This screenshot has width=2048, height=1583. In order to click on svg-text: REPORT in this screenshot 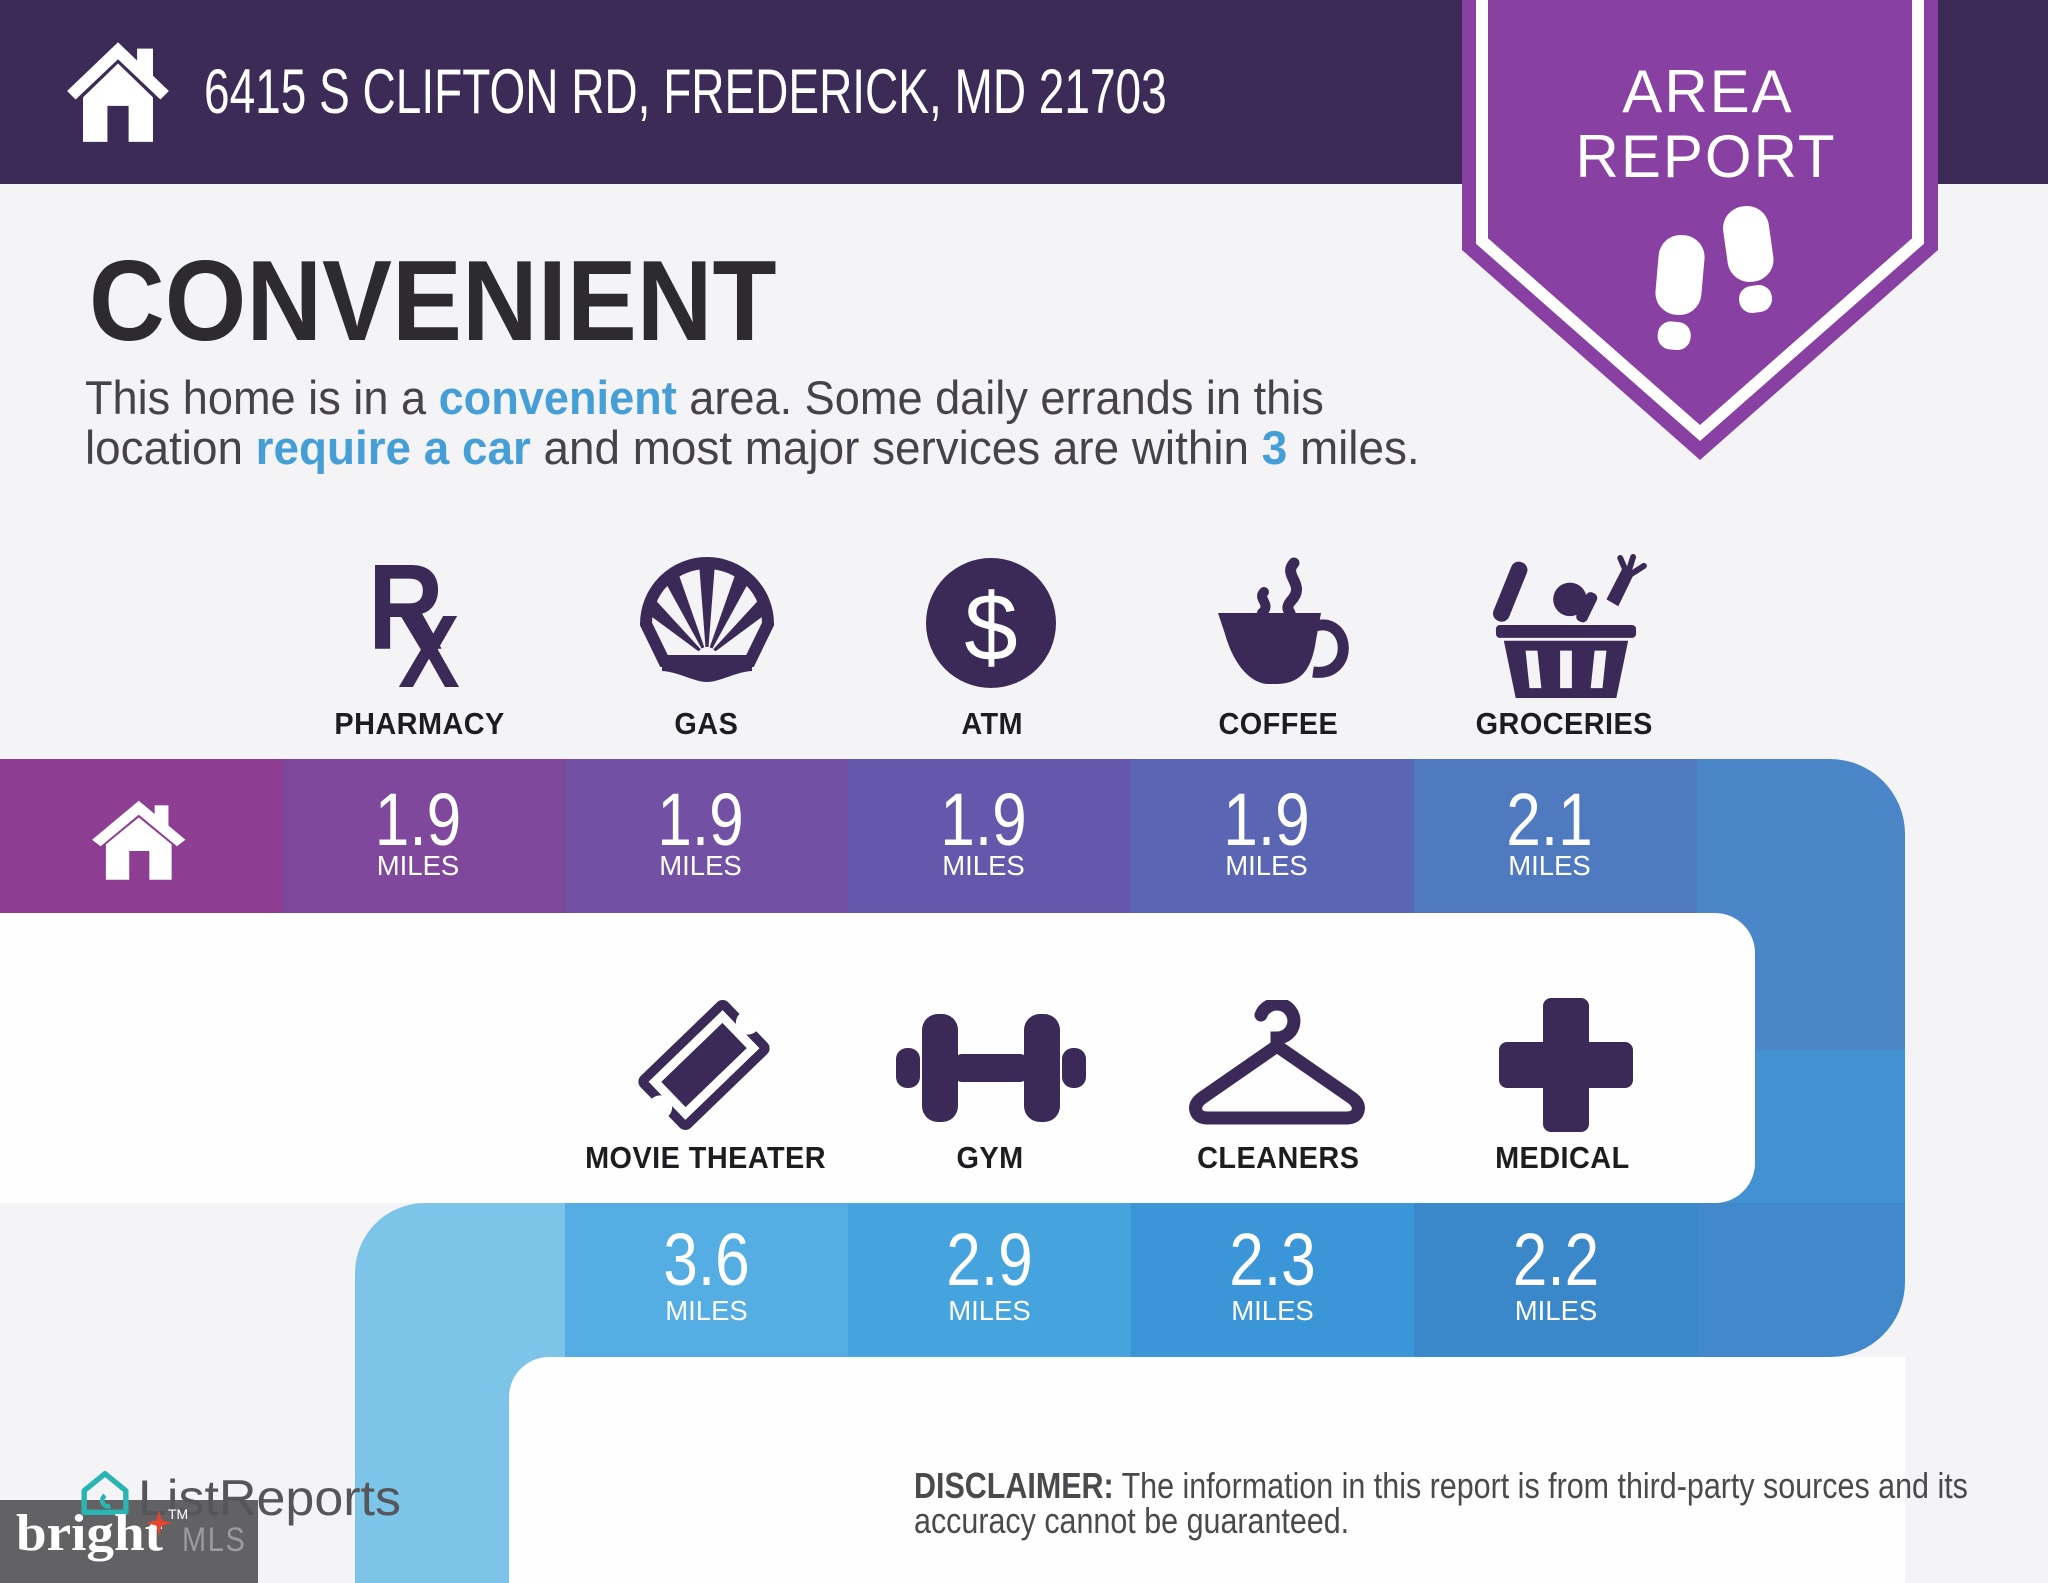, I will do `click(1706, 156)`.